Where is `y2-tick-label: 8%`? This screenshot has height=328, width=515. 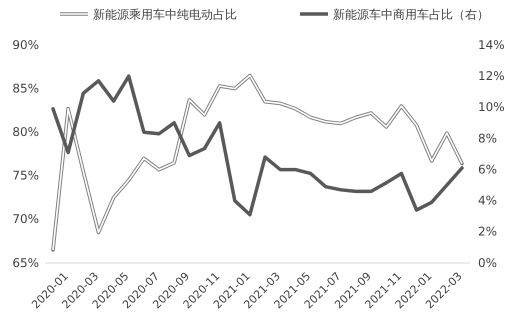 y2-tick-label: 8% is located at coordinates (488, 138).